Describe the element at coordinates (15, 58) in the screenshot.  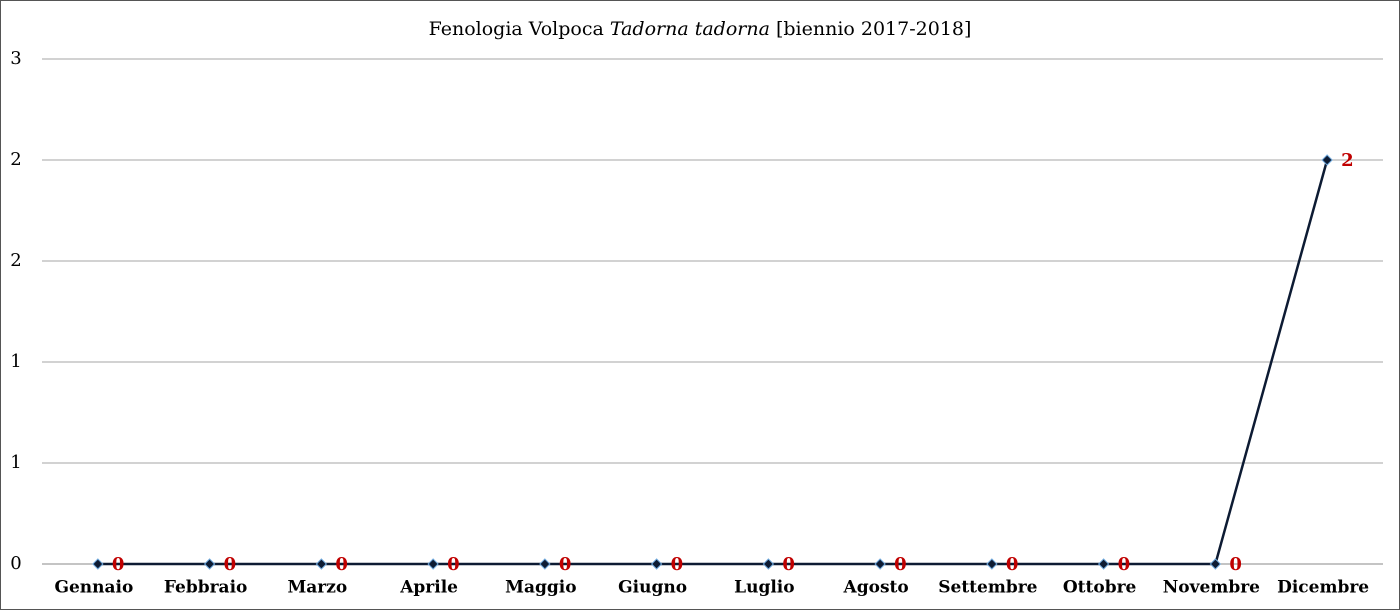
I see `y-tick-label: 3` at that location.